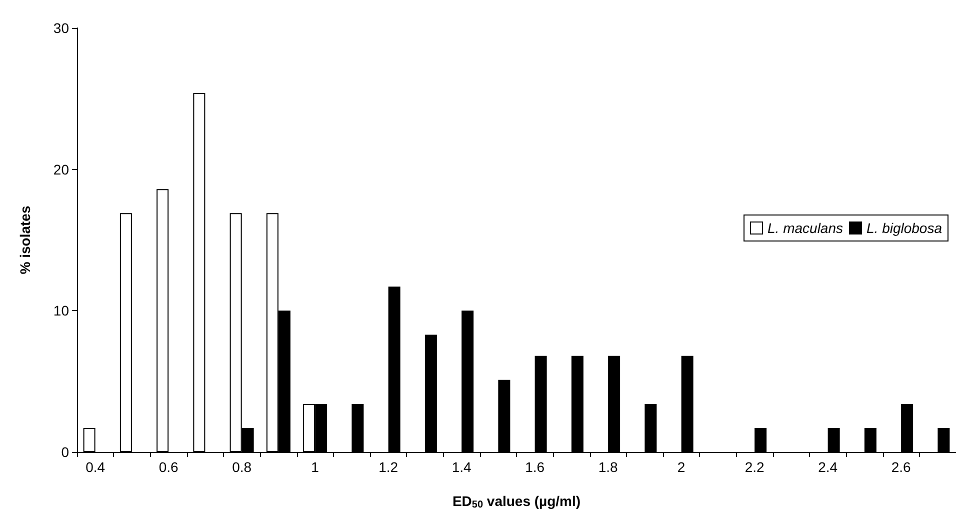  Describe the element at coordinates (828, 467) in the screenshot. I see `x-tick-label: 2.4` at that location.